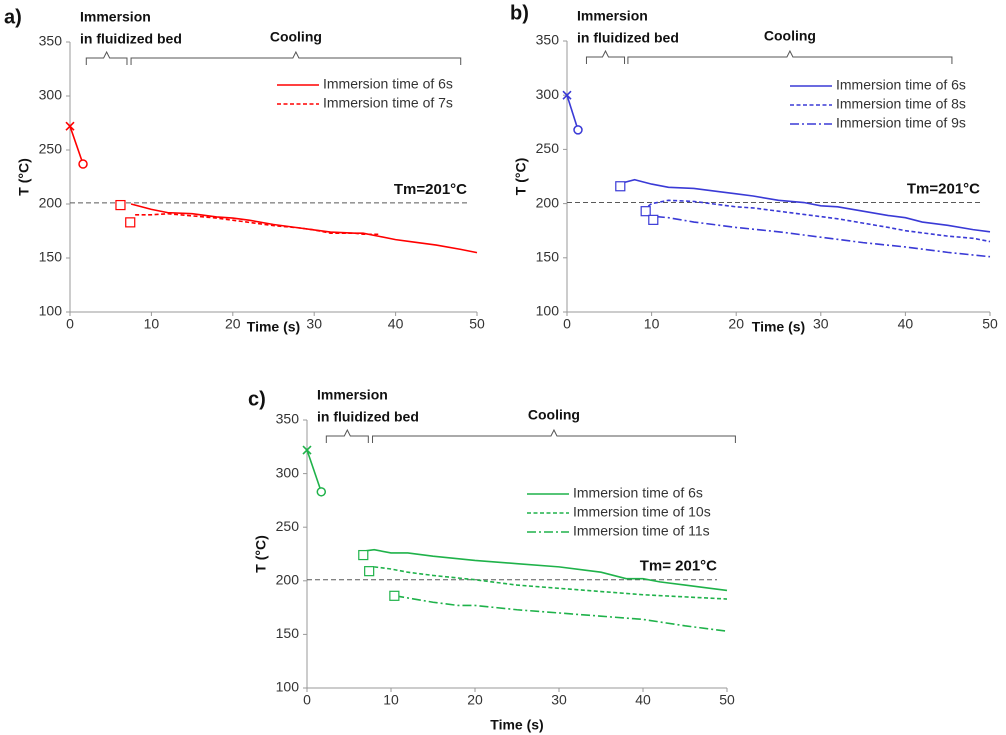 Image resolution: width=1006 pixels, height=735 pixels. I want to click on legend-label: Immersion time of 11s, so click(641, 531).